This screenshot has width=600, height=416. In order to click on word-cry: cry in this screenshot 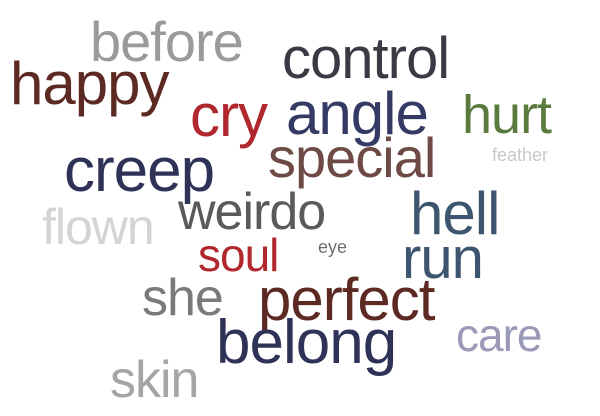, I will do `click(229, 115)`.